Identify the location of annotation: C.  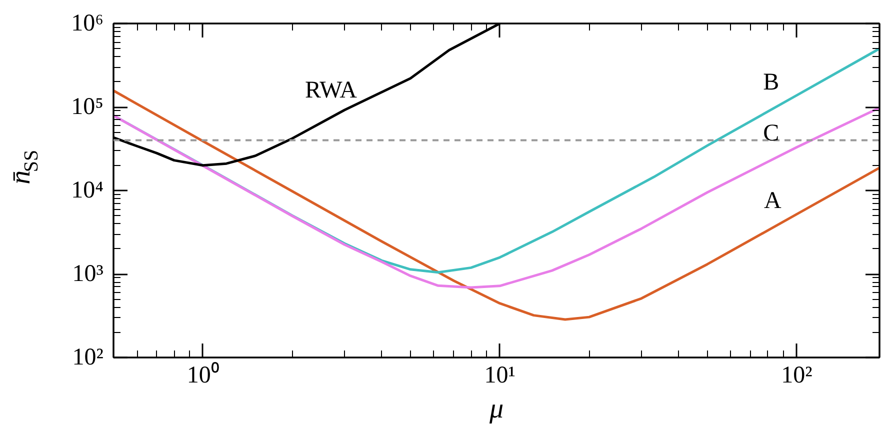
(771, 133).